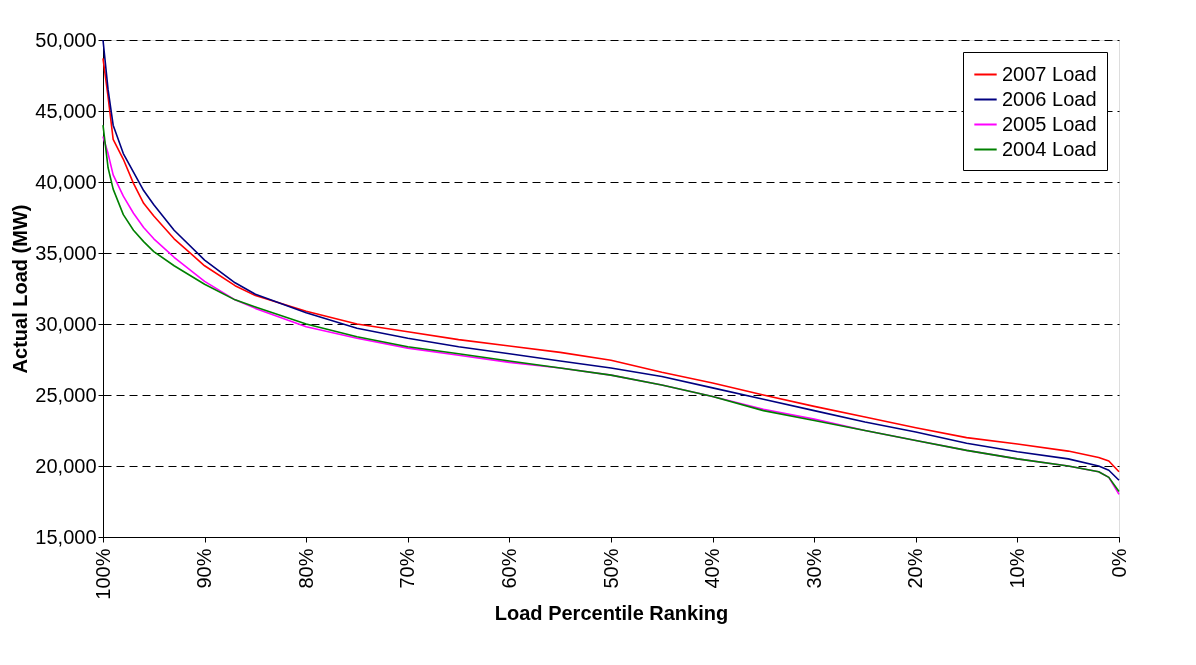 The width and height of the screenshot is (1196, 665). I want to click on y-tick-label: 15,000, so click(66, 536).